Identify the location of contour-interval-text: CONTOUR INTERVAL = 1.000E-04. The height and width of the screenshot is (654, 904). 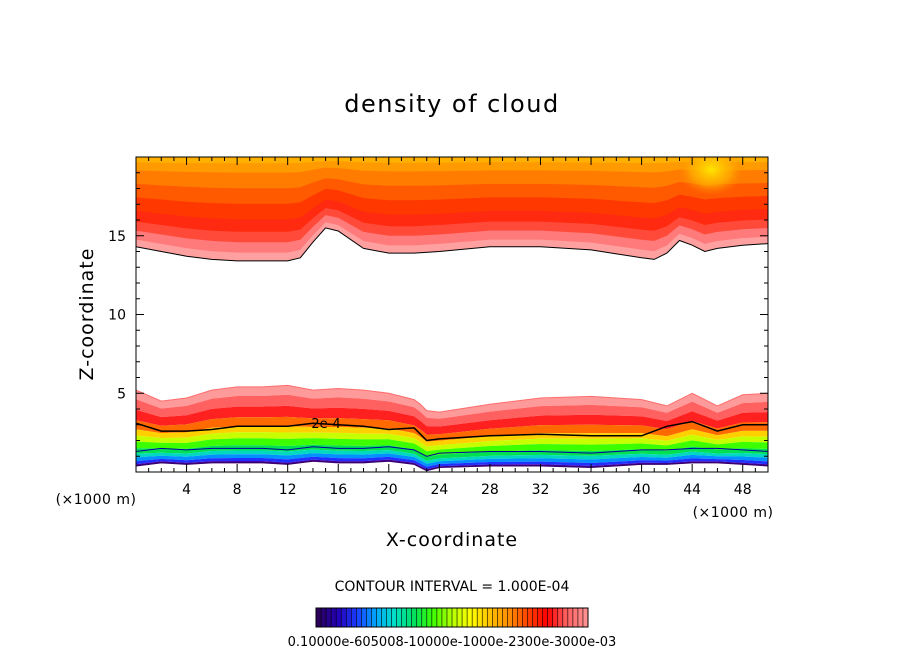
(452, 587).